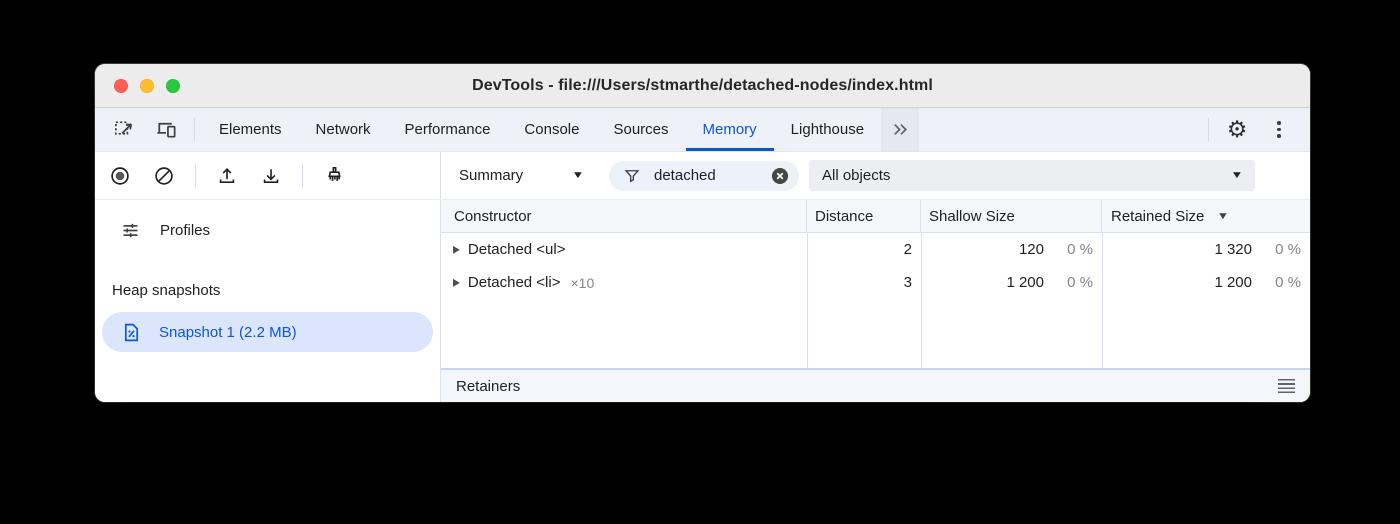 Image resolution: width=1400 pixels, height=524 pixels. Describe the element at coordinates (624, 249) in the screenshot. I see `constructor-cell: ▶ Detached <ul>` at that location.